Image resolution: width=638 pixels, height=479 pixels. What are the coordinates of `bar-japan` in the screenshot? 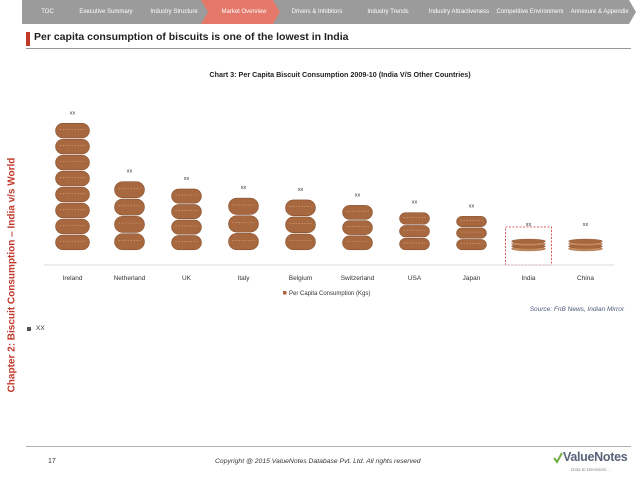 It's located at (471, 233).